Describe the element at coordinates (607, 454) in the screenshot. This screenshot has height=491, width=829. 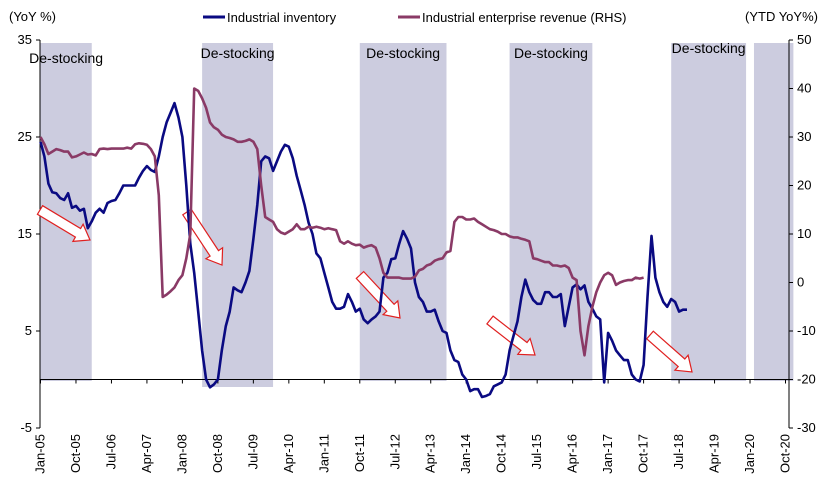
I see `x-tick-label: Jan-17` at that location.